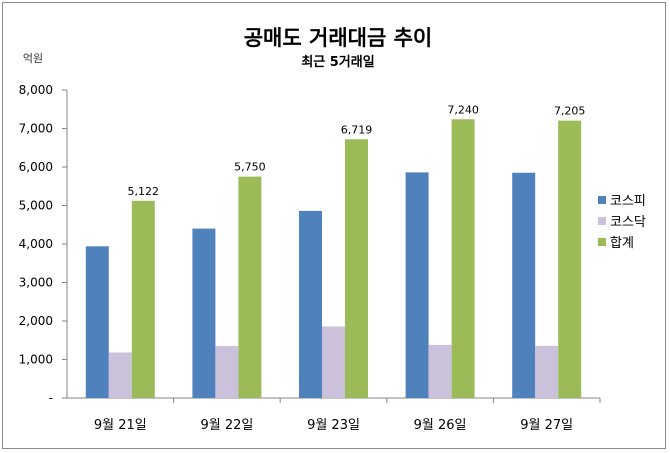 This screenshot has height=453, width=670. Describe the element at coordinates (440, 425) in the screenshot. I see `x-tick-label: 9월 26일` at that location.